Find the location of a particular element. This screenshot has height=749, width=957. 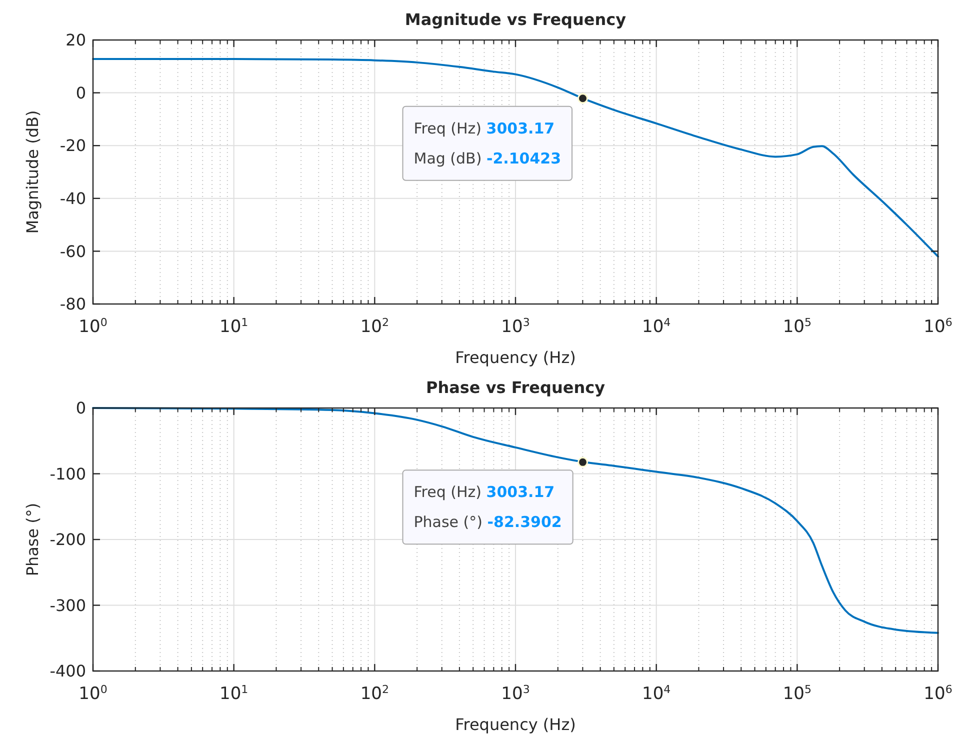

annotation: Mag (dB) -2.10423 is located at coordinates (488, 158).